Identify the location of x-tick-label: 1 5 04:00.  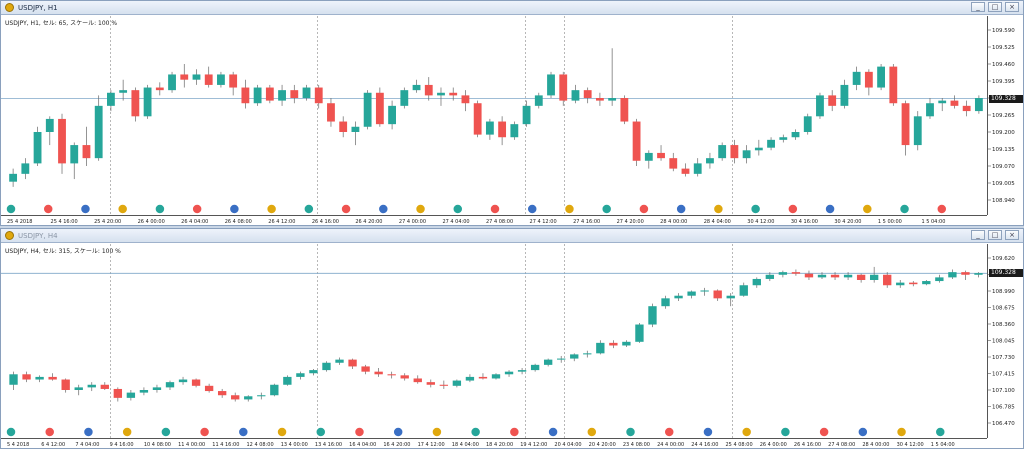
(933, 222).